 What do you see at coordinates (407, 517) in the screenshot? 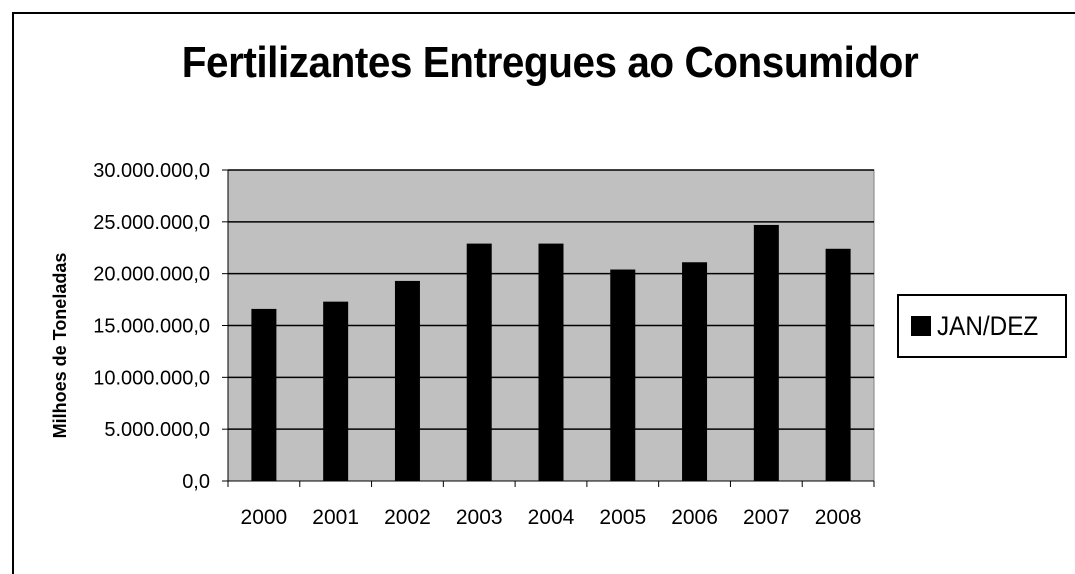
I see `x-tick-label: 2002` at bounding box center [407, 517].